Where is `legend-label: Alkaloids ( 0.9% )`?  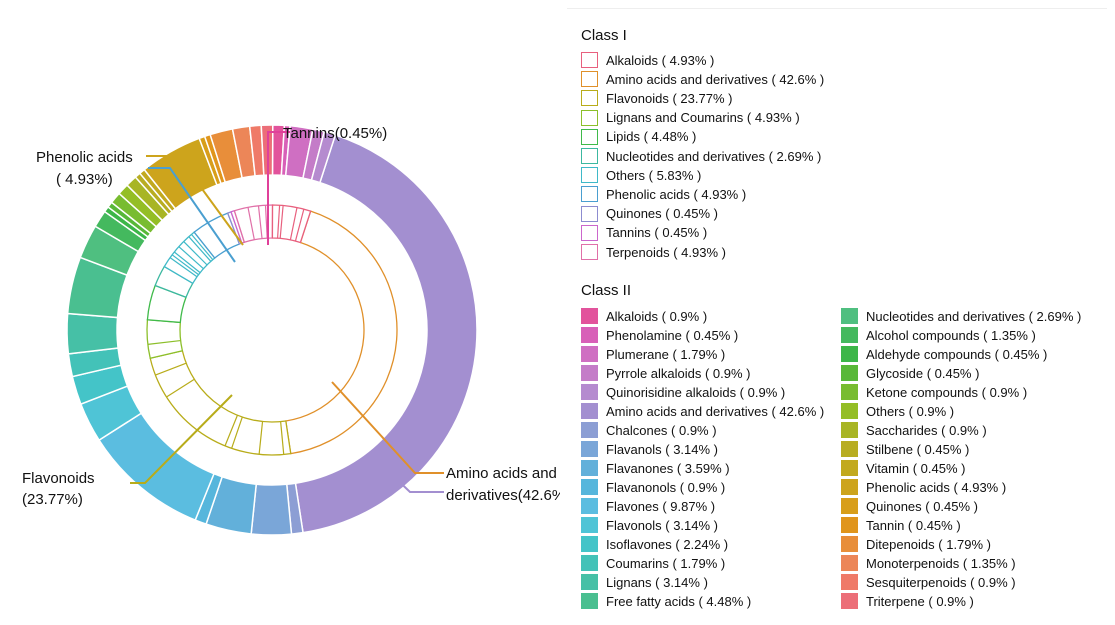 legend-label: Alkaloids ( 0.9% ) is located at coordinates (657, 316).